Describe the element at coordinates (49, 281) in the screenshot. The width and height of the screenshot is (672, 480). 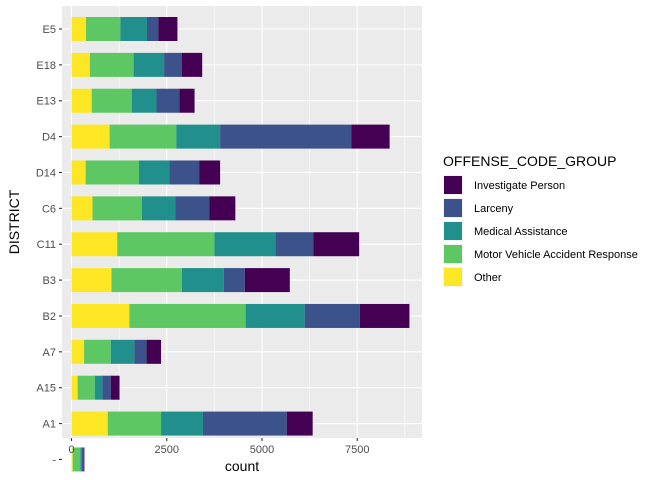
I see `y-tick-label: B3` at that location.